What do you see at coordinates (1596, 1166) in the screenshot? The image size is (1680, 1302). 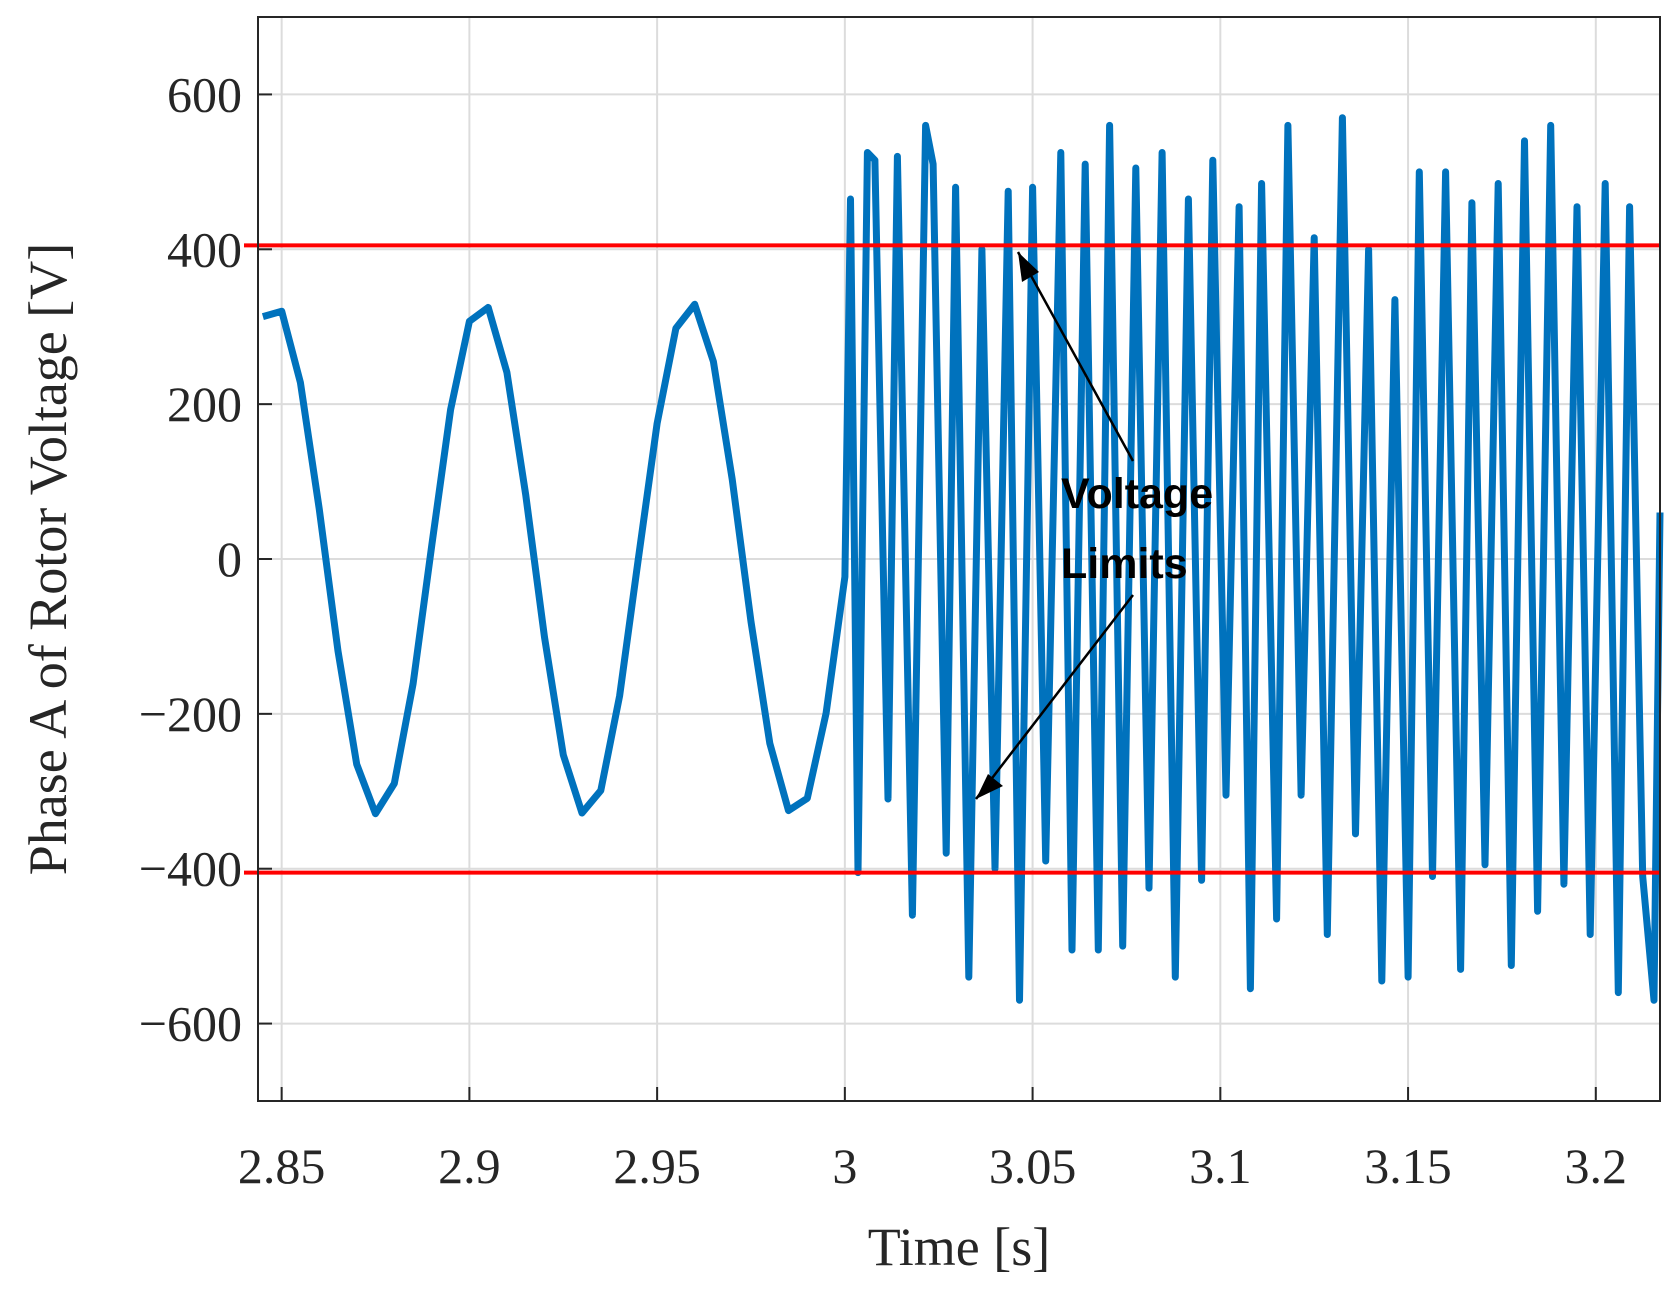 I see `x-tick-label: 3.2` at bounding box center [1596, 1166].